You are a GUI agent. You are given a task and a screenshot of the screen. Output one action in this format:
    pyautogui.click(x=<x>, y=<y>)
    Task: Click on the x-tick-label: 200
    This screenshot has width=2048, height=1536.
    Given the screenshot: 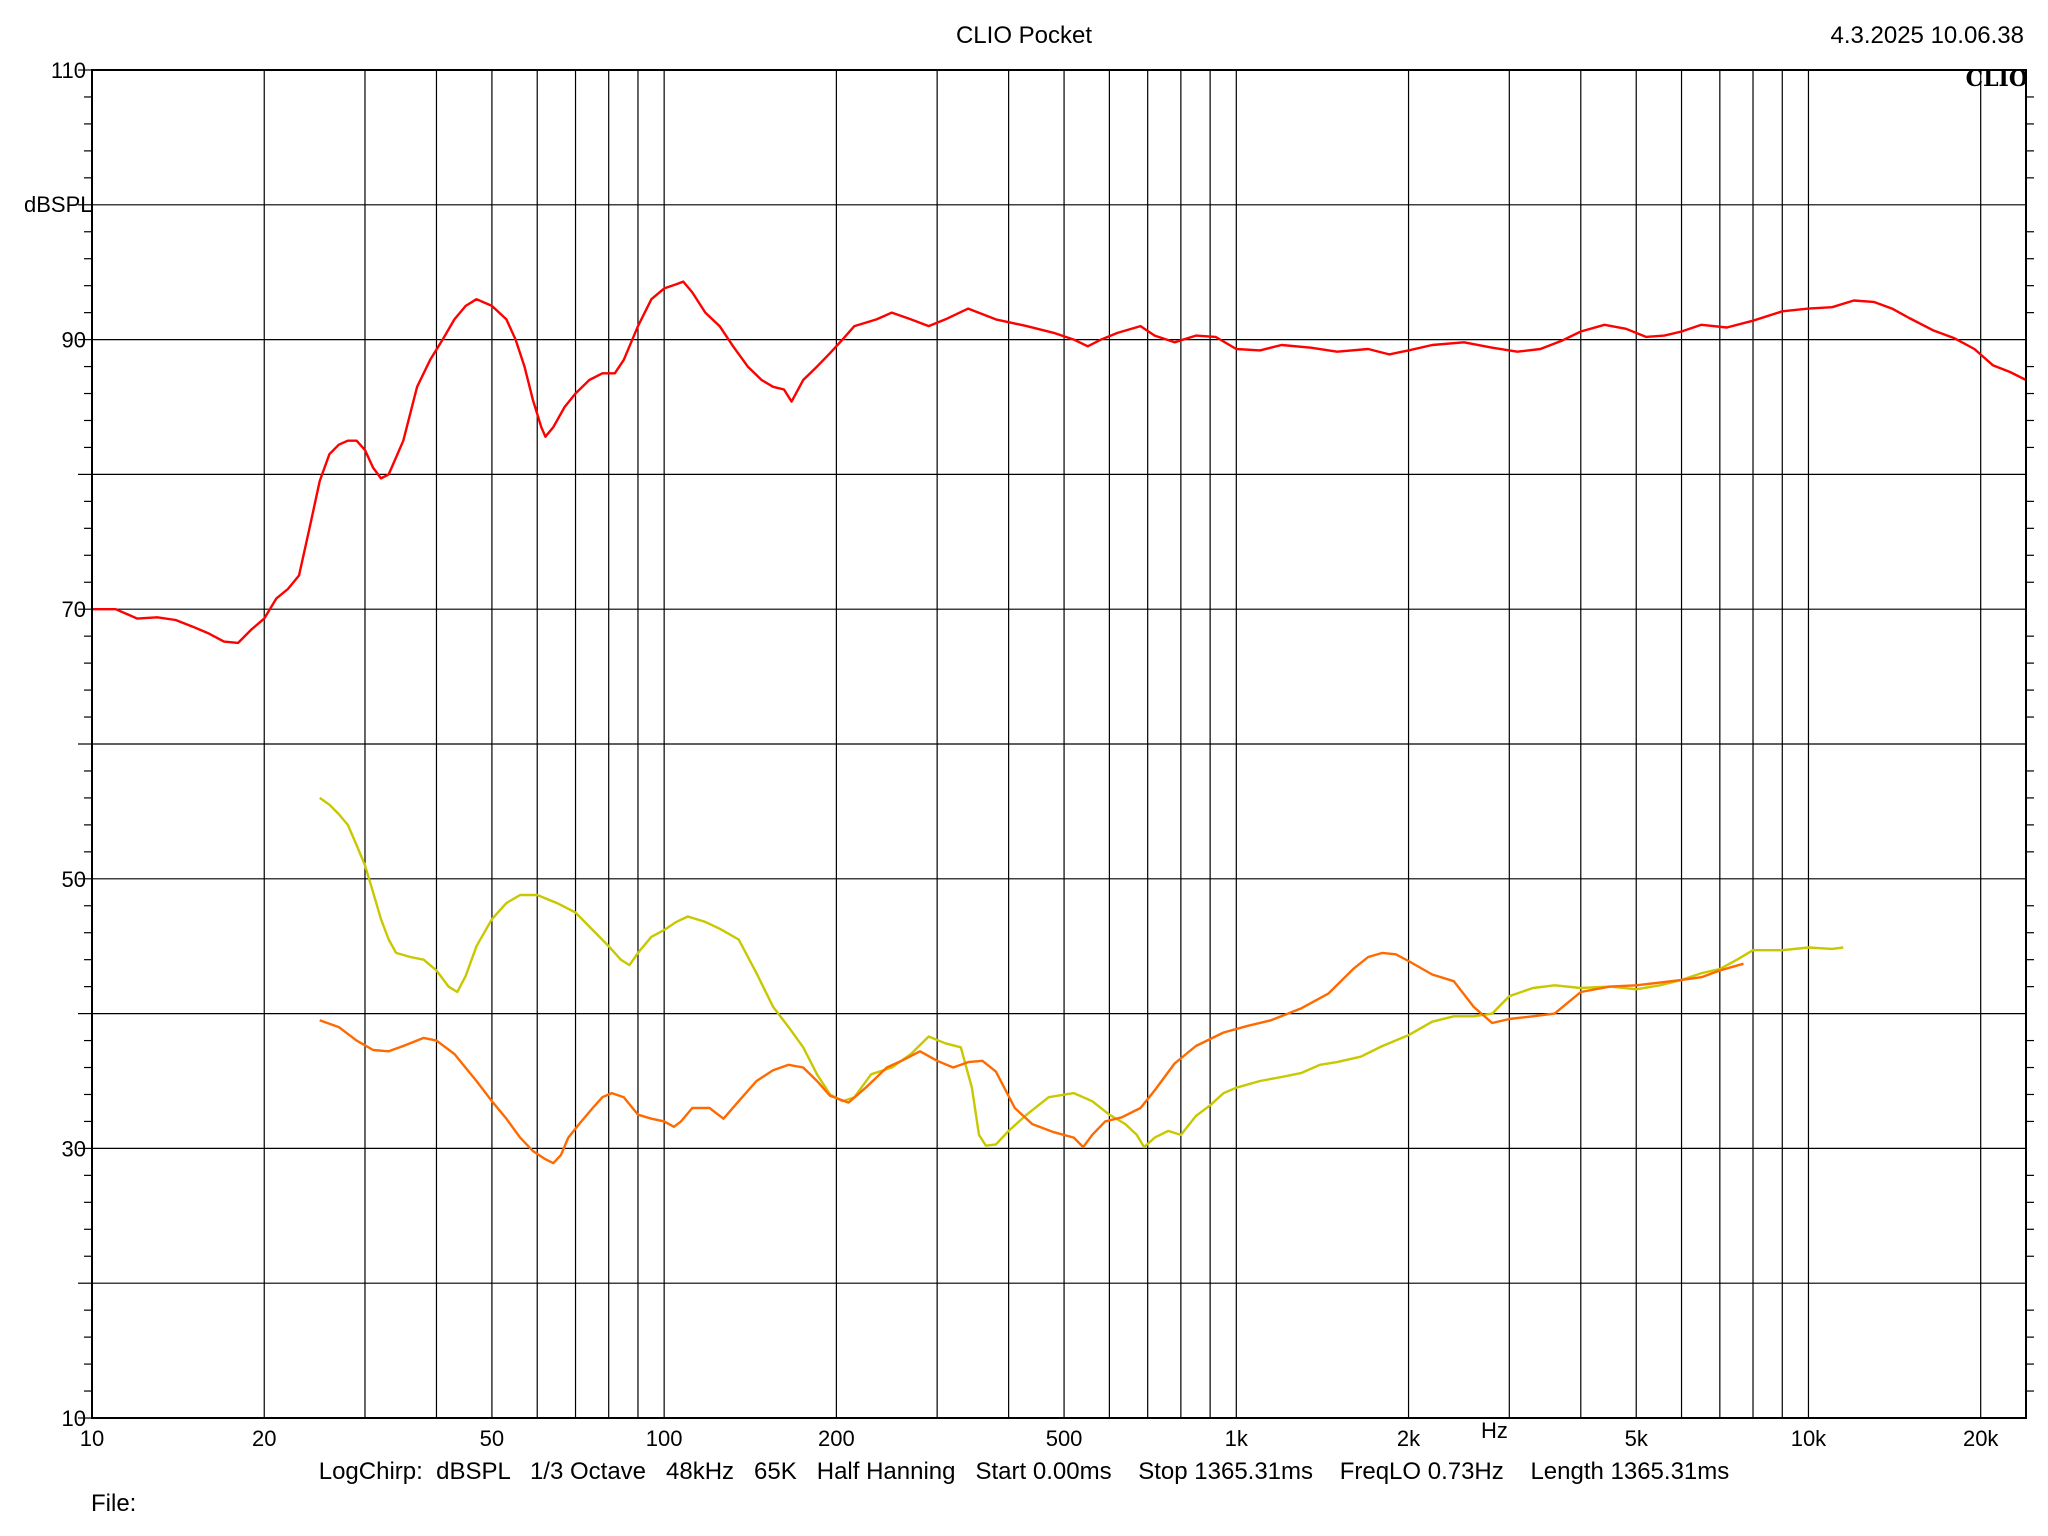 What is the action you would take?
    pyautogui.click(x=836, y=1438)
    